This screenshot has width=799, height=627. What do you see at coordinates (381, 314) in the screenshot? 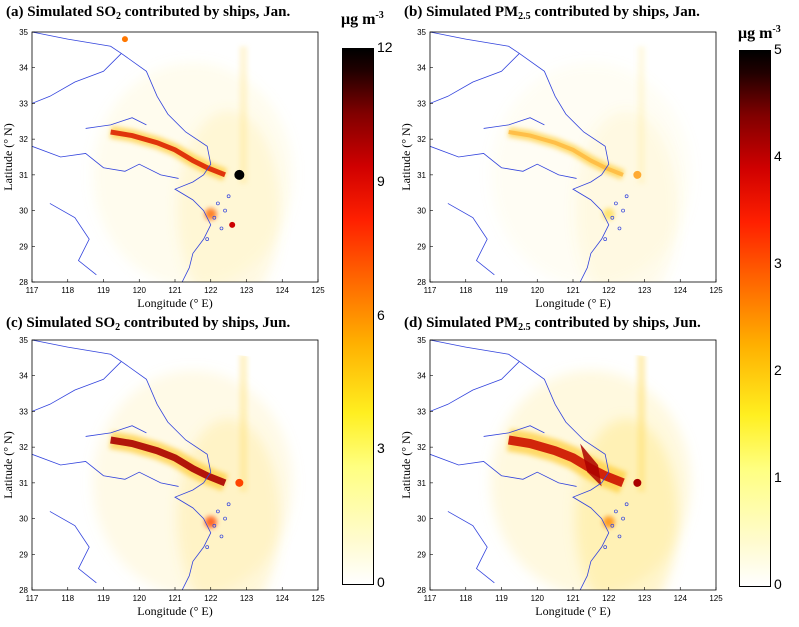
I see `so2-colorbar-tick-6: 6` at bounding box center [381, 314].